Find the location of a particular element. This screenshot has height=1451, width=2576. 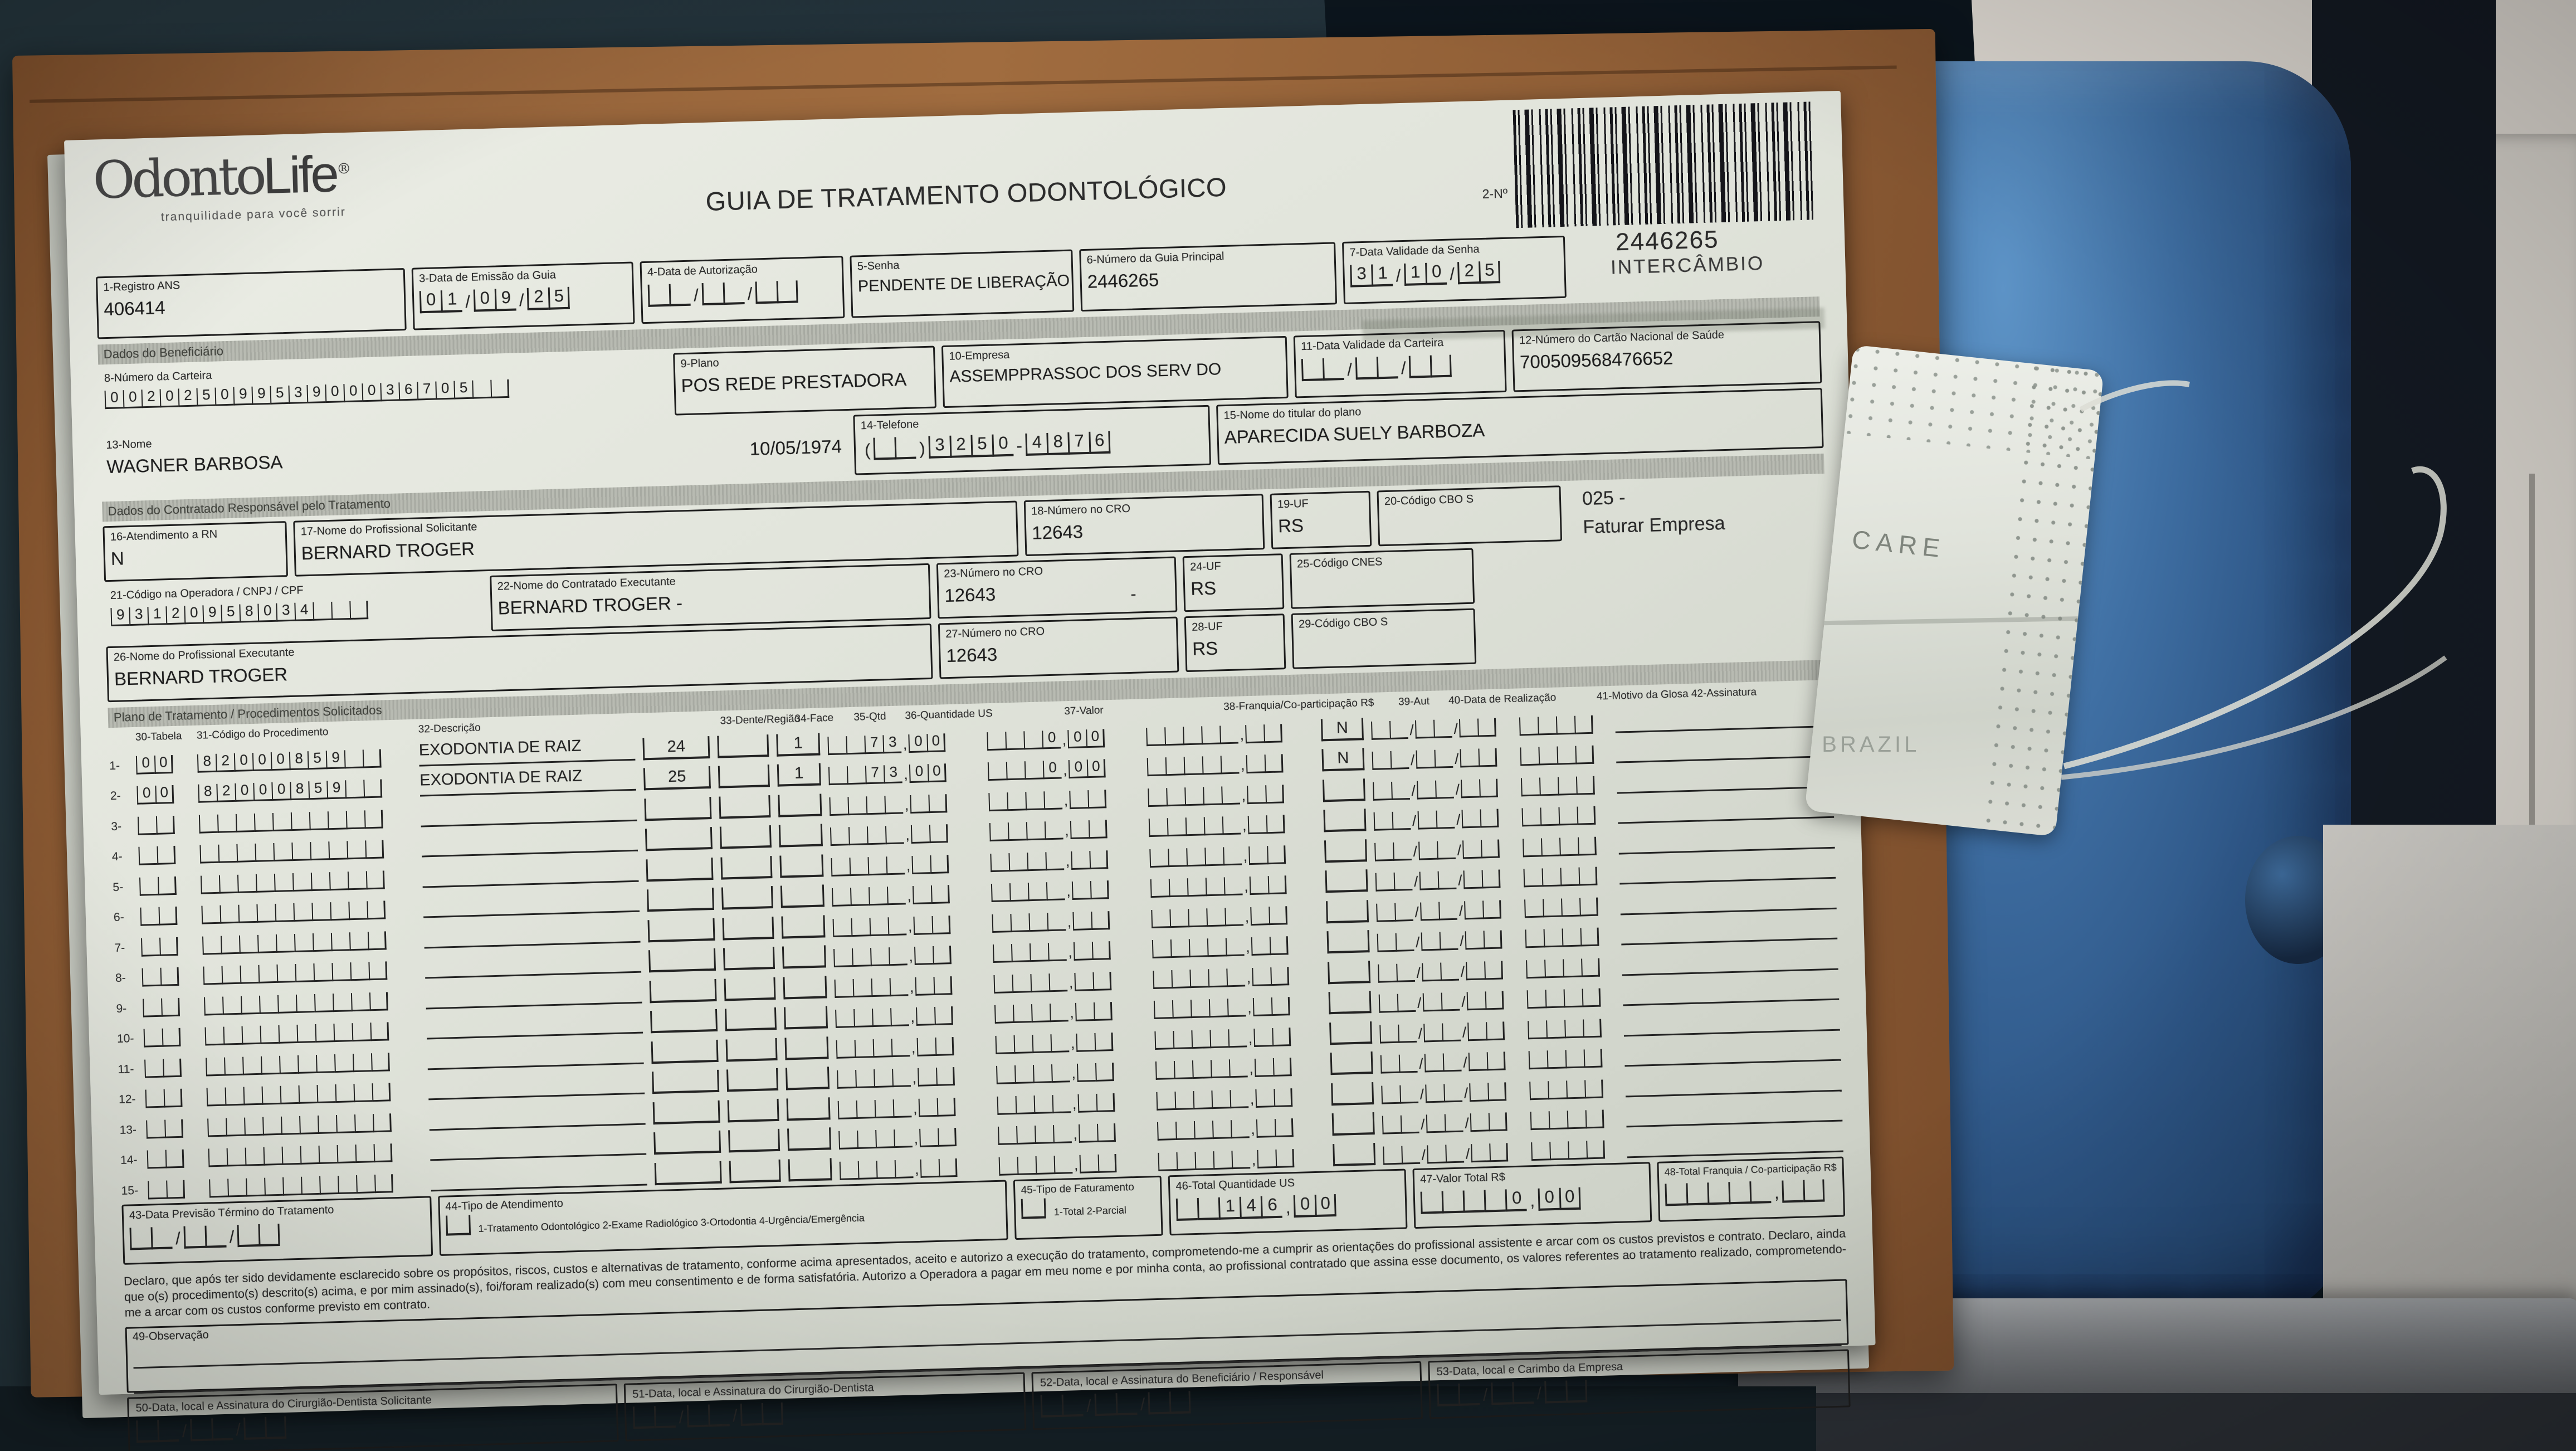

proc-data-realizacao: / / is located at coordinates (1446, 910).